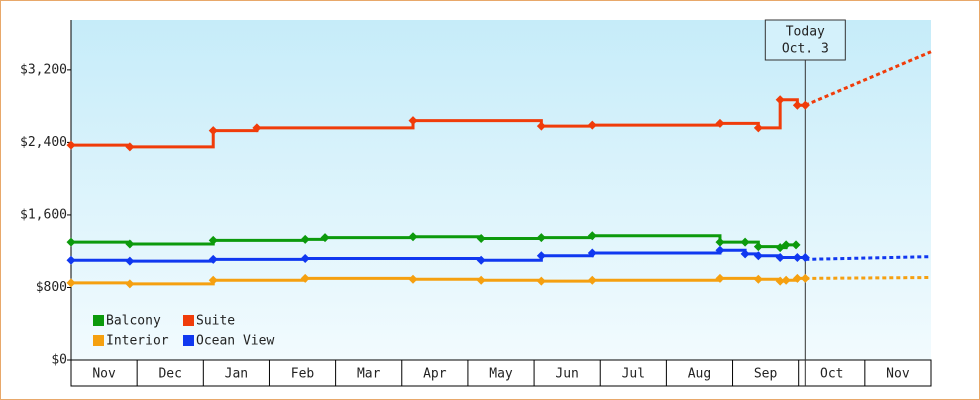 This screenshot has width=980, height=400. I want to click on today-label: Oct. 3, so click(805, 49).